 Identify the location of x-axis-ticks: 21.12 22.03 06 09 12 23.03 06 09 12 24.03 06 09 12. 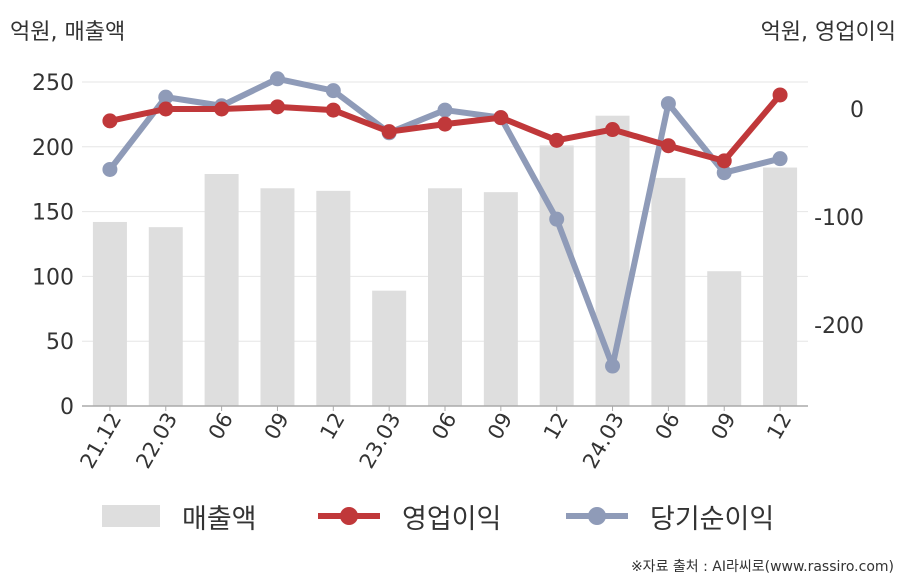
(435, 441).